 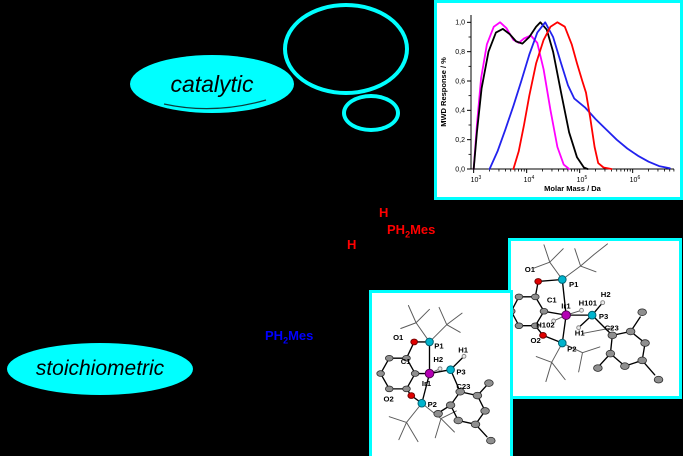 What do you see at coordinates (274, 335) in the screenshot?
I see `phosphine-blue-pre: PH` at bounding box center [274, 335].